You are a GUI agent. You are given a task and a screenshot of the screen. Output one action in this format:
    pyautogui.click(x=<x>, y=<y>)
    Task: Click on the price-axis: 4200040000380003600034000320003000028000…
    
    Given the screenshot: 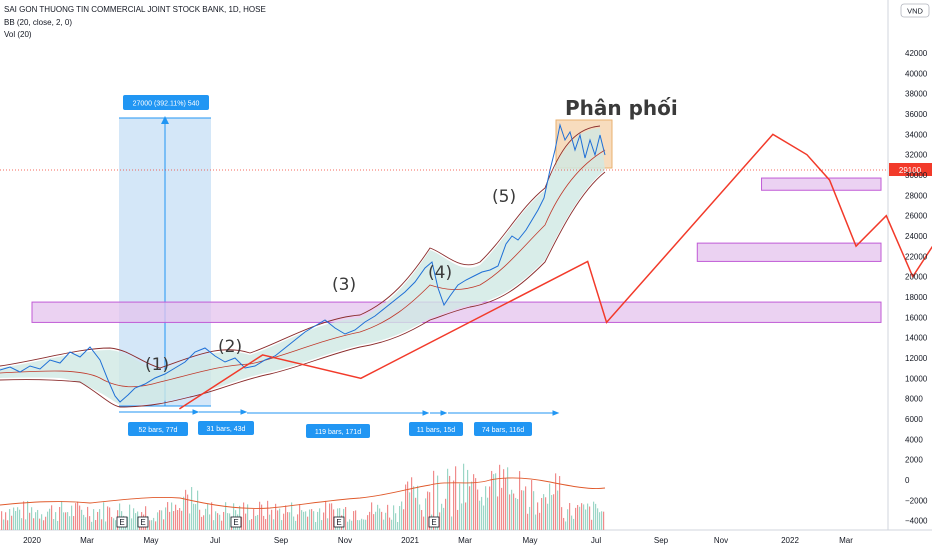 What is the action you would take?
    pyautogui.click(x=916, y=287)
    